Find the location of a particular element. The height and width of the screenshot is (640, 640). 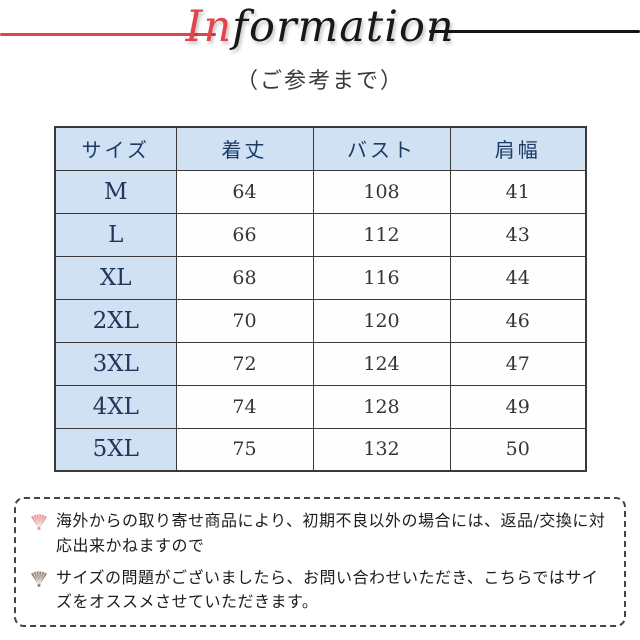

column-header-size: サイズ is located at coordinates (115, 148).